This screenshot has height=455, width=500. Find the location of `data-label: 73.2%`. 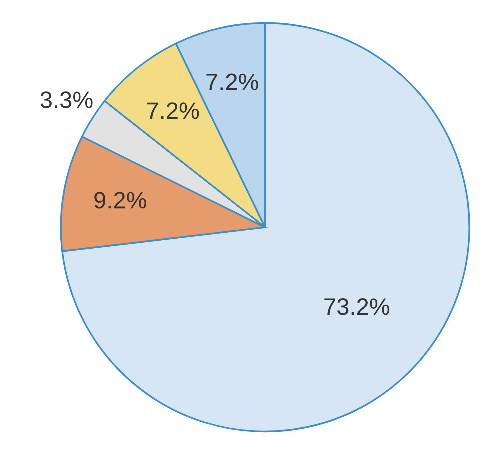

data-label: 73.2% is located at coordinates (357, 307).